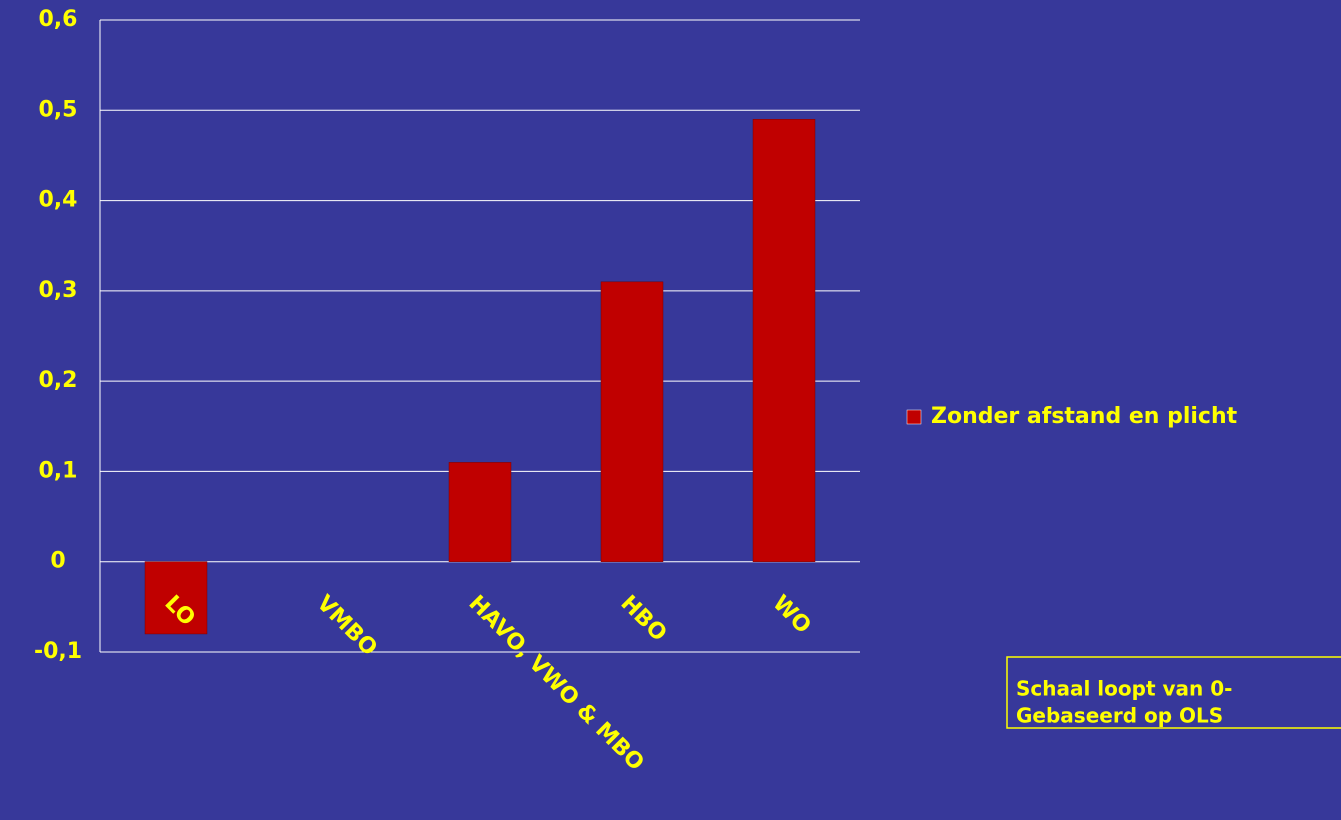 The height and width of the screenshot is (820, 1341). I want to click on y-tick-label: 0,6, so click(58, 19).